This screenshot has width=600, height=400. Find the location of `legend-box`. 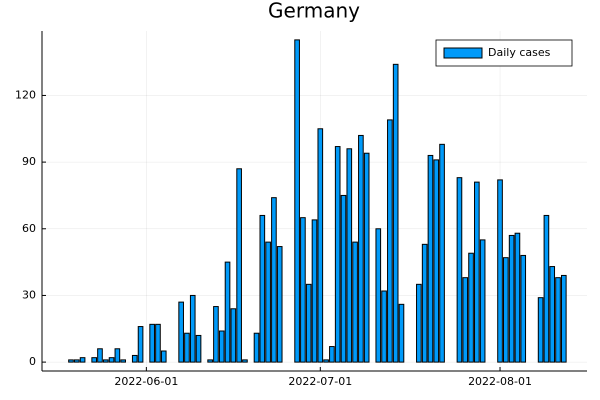

legend-box is located at coordinates (504, 53).